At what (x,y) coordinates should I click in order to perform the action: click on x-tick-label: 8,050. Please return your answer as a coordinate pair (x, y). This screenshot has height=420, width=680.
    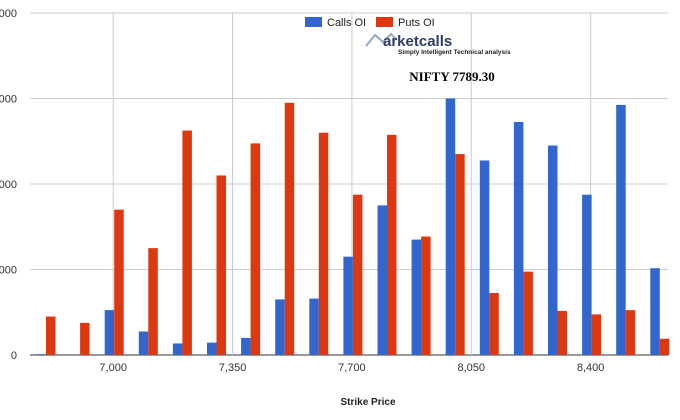
    Looking at the image, I should click on (471, 368).